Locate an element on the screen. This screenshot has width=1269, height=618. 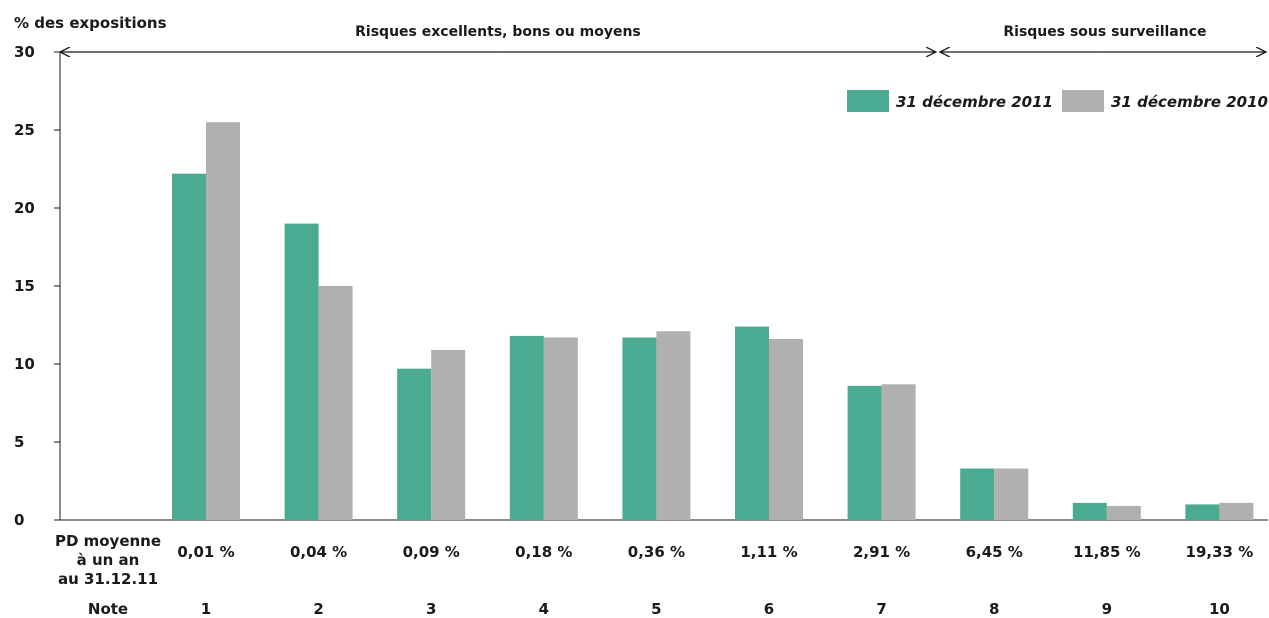
y-tick-label: 30 is located at coordinates (24, 52).